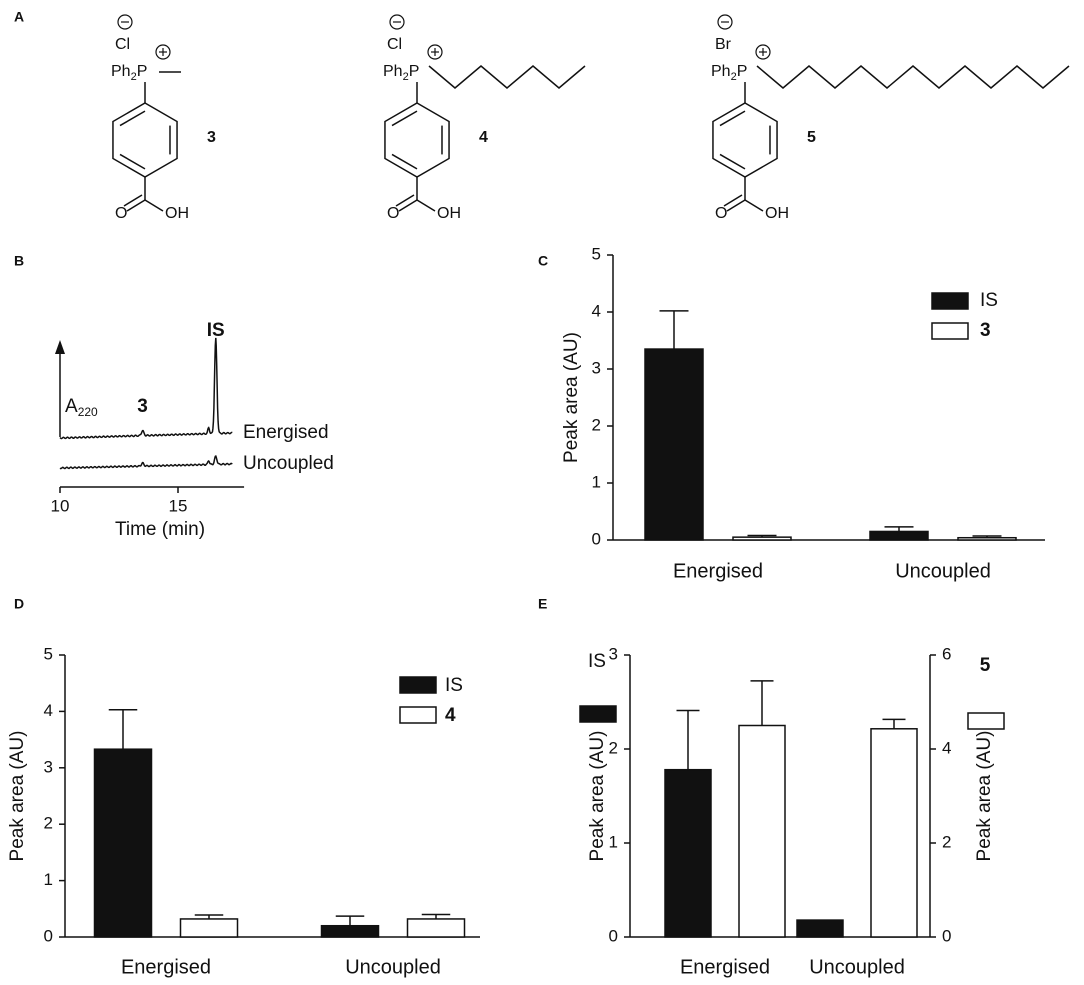 This screenshot has width=1084, height=985. What do you see at coordinates (946, 653) in the screenshot?
I see `y2-tick-label: 6` at bounding box center [946, 653].